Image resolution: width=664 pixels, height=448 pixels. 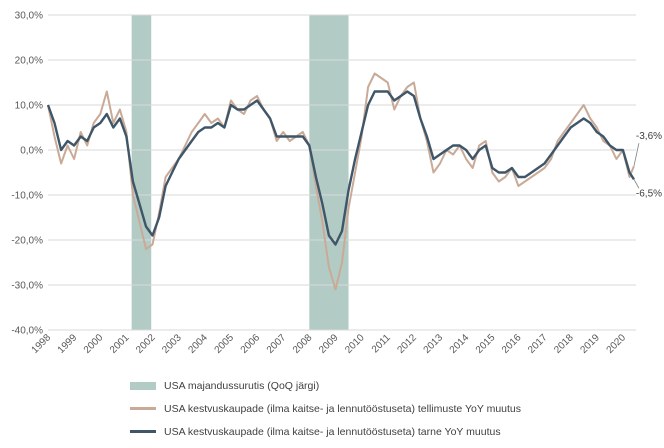 What do you see at coordinates (31, 151) in the screenshot?
I see `y-tick-label: 0,0%` at bounding box center [31, 151].